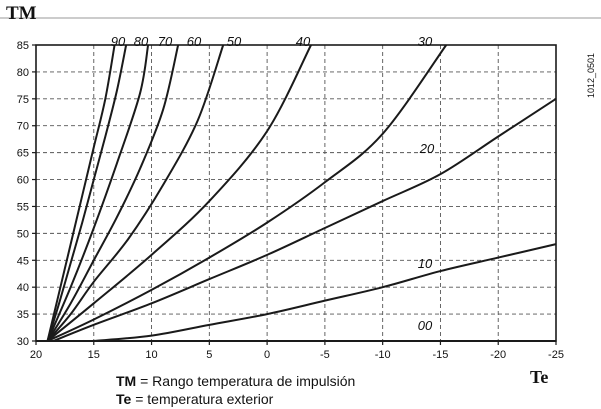 The image size is (601, 409). I want to click on curve-label-70: 70, so click(165, 41).